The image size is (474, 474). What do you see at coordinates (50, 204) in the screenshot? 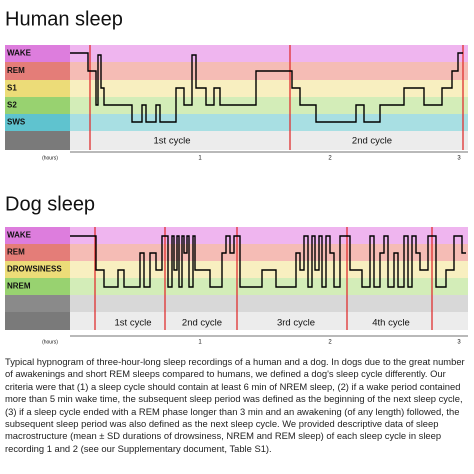
I see `panel-title: Dog sleep` at bounding box center [50, 204].